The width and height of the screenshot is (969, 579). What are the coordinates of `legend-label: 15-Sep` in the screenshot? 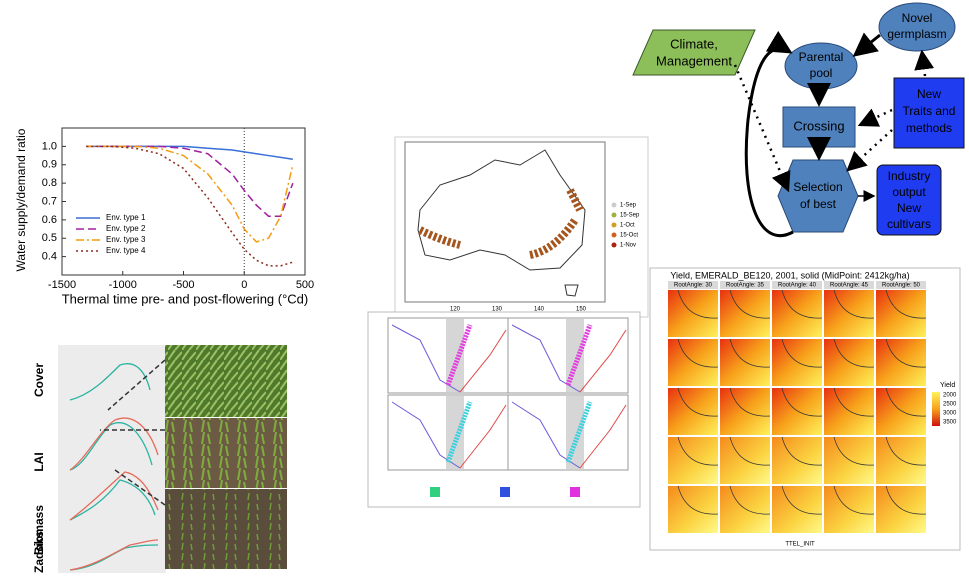 It's located at (630, 216).